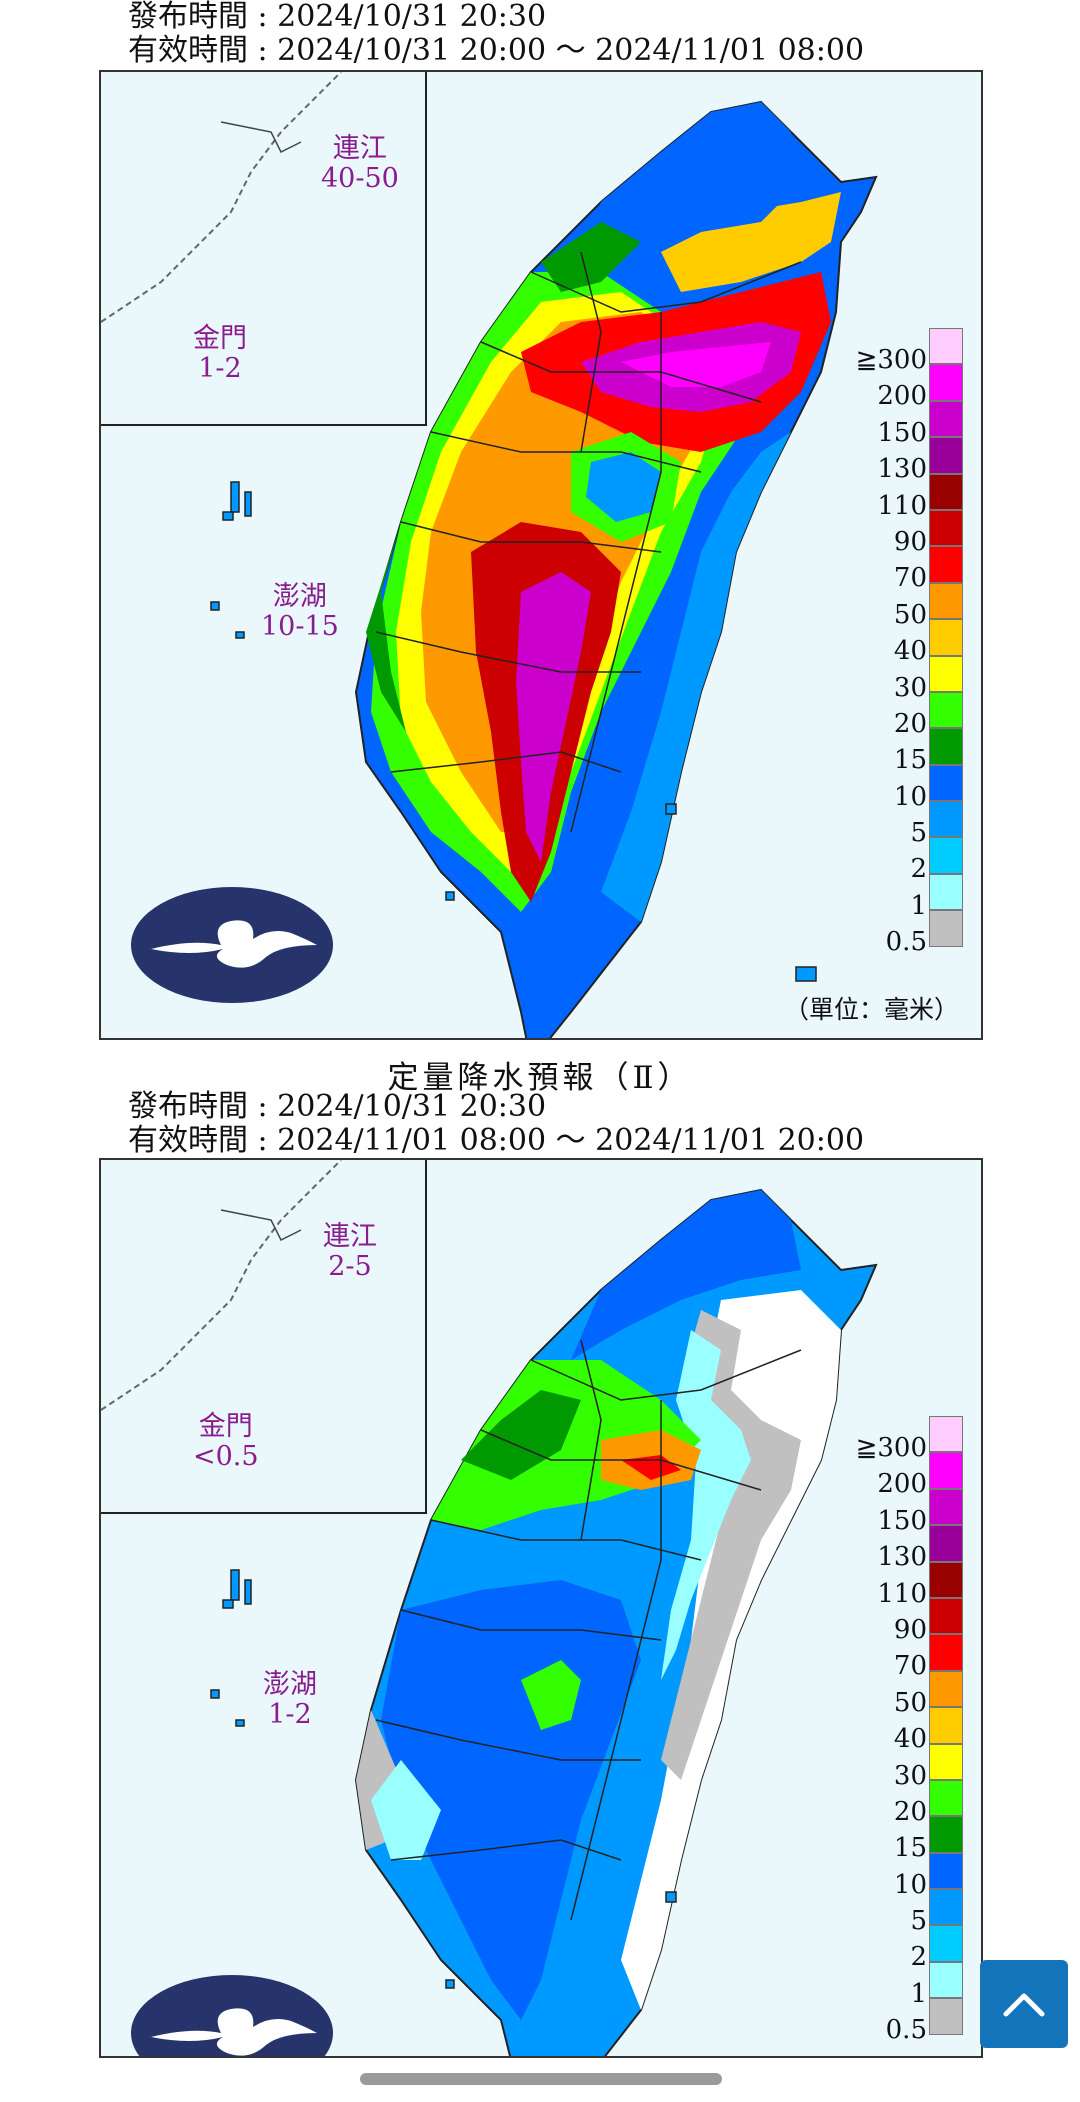  Describe the element at coordinates (225, 1426) in the screenshot. I see `kinmen-name-2: 金門` at that location.